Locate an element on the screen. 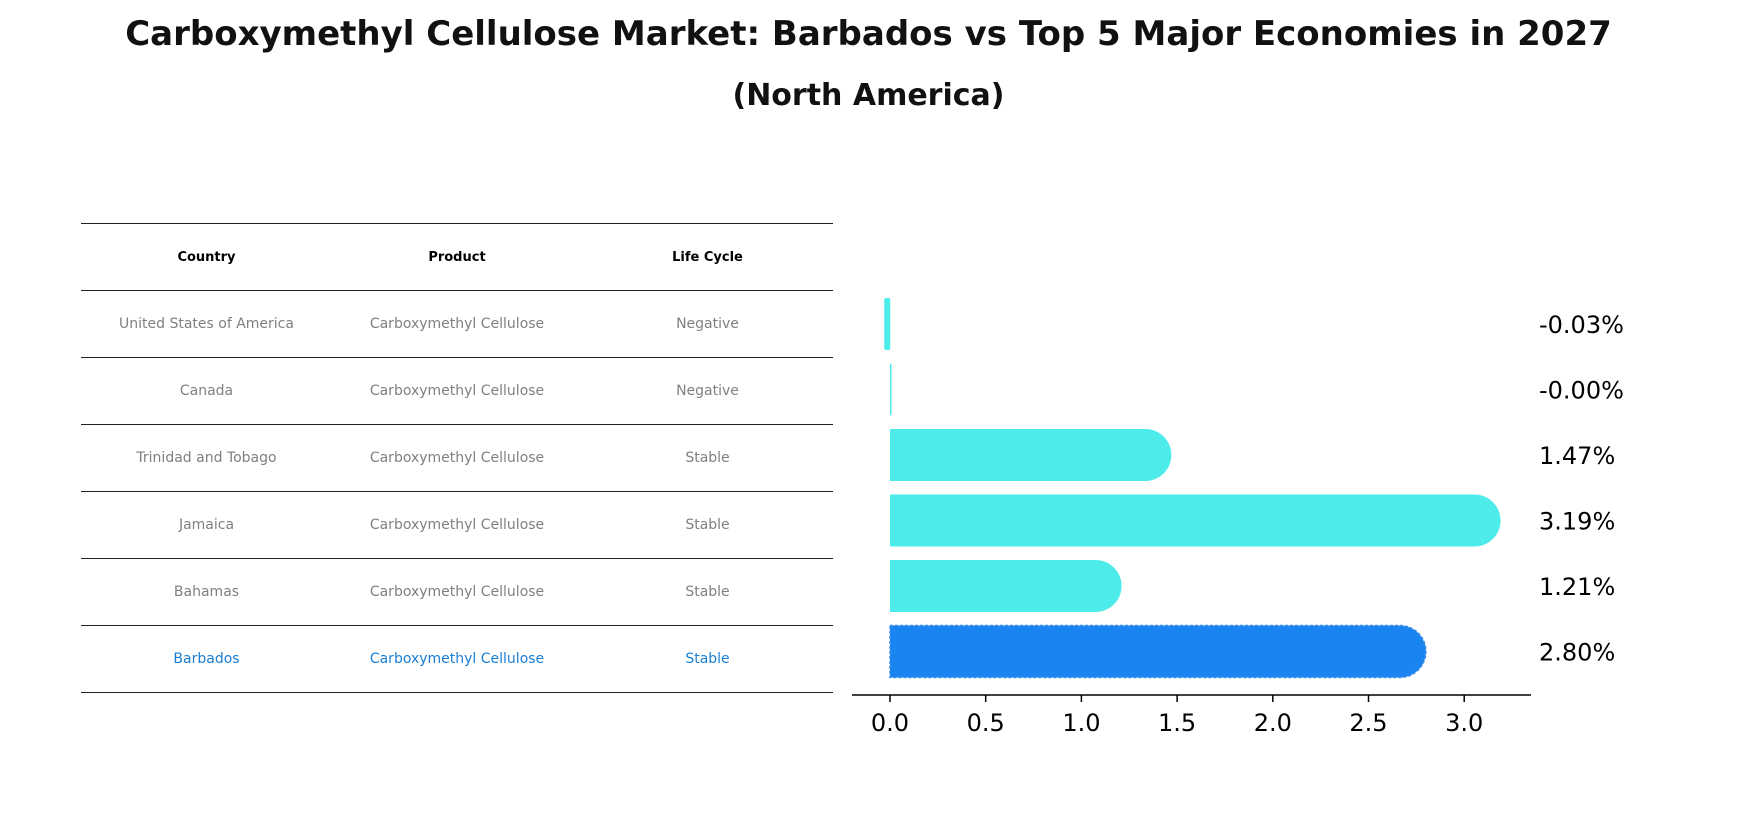  value-label: -0.03% is located at coordinates (1581, 325).